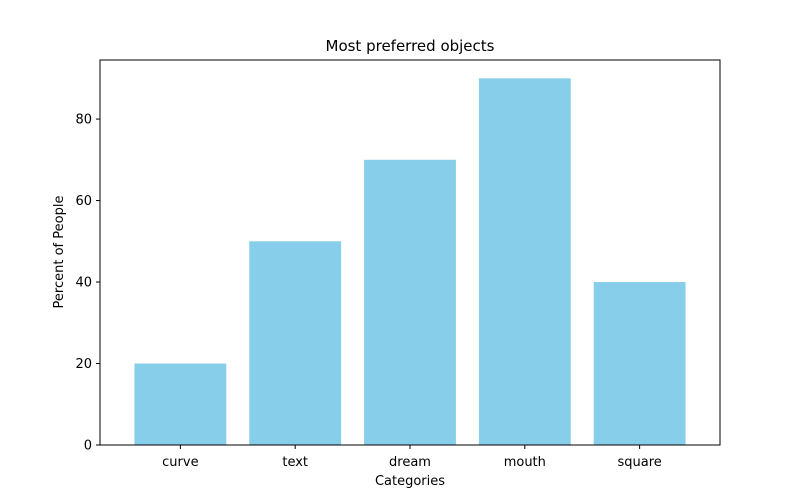 The height and width of the screenshot is (504, 800). What do you see at coordinates (639, 462) in the screenshot?
I see `x-tick-label: square` at bounding box center [639, 462].